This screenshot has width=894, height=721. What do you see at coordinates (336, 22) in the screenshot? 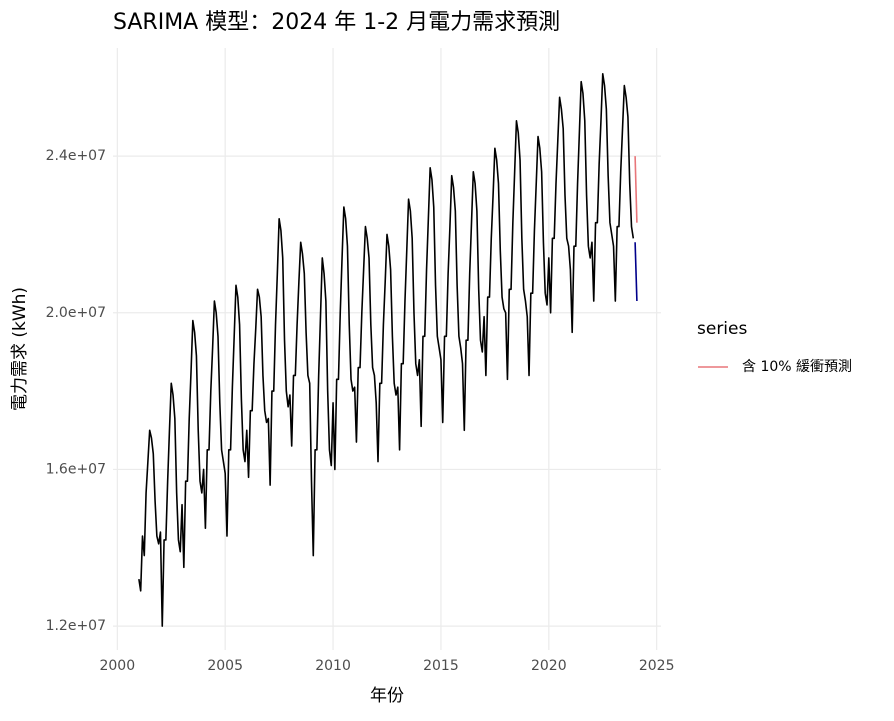
I see `chart-title: SARIMA 模型：2024 年 1-2 月電力需求預測` at bounding box center [336, 22].